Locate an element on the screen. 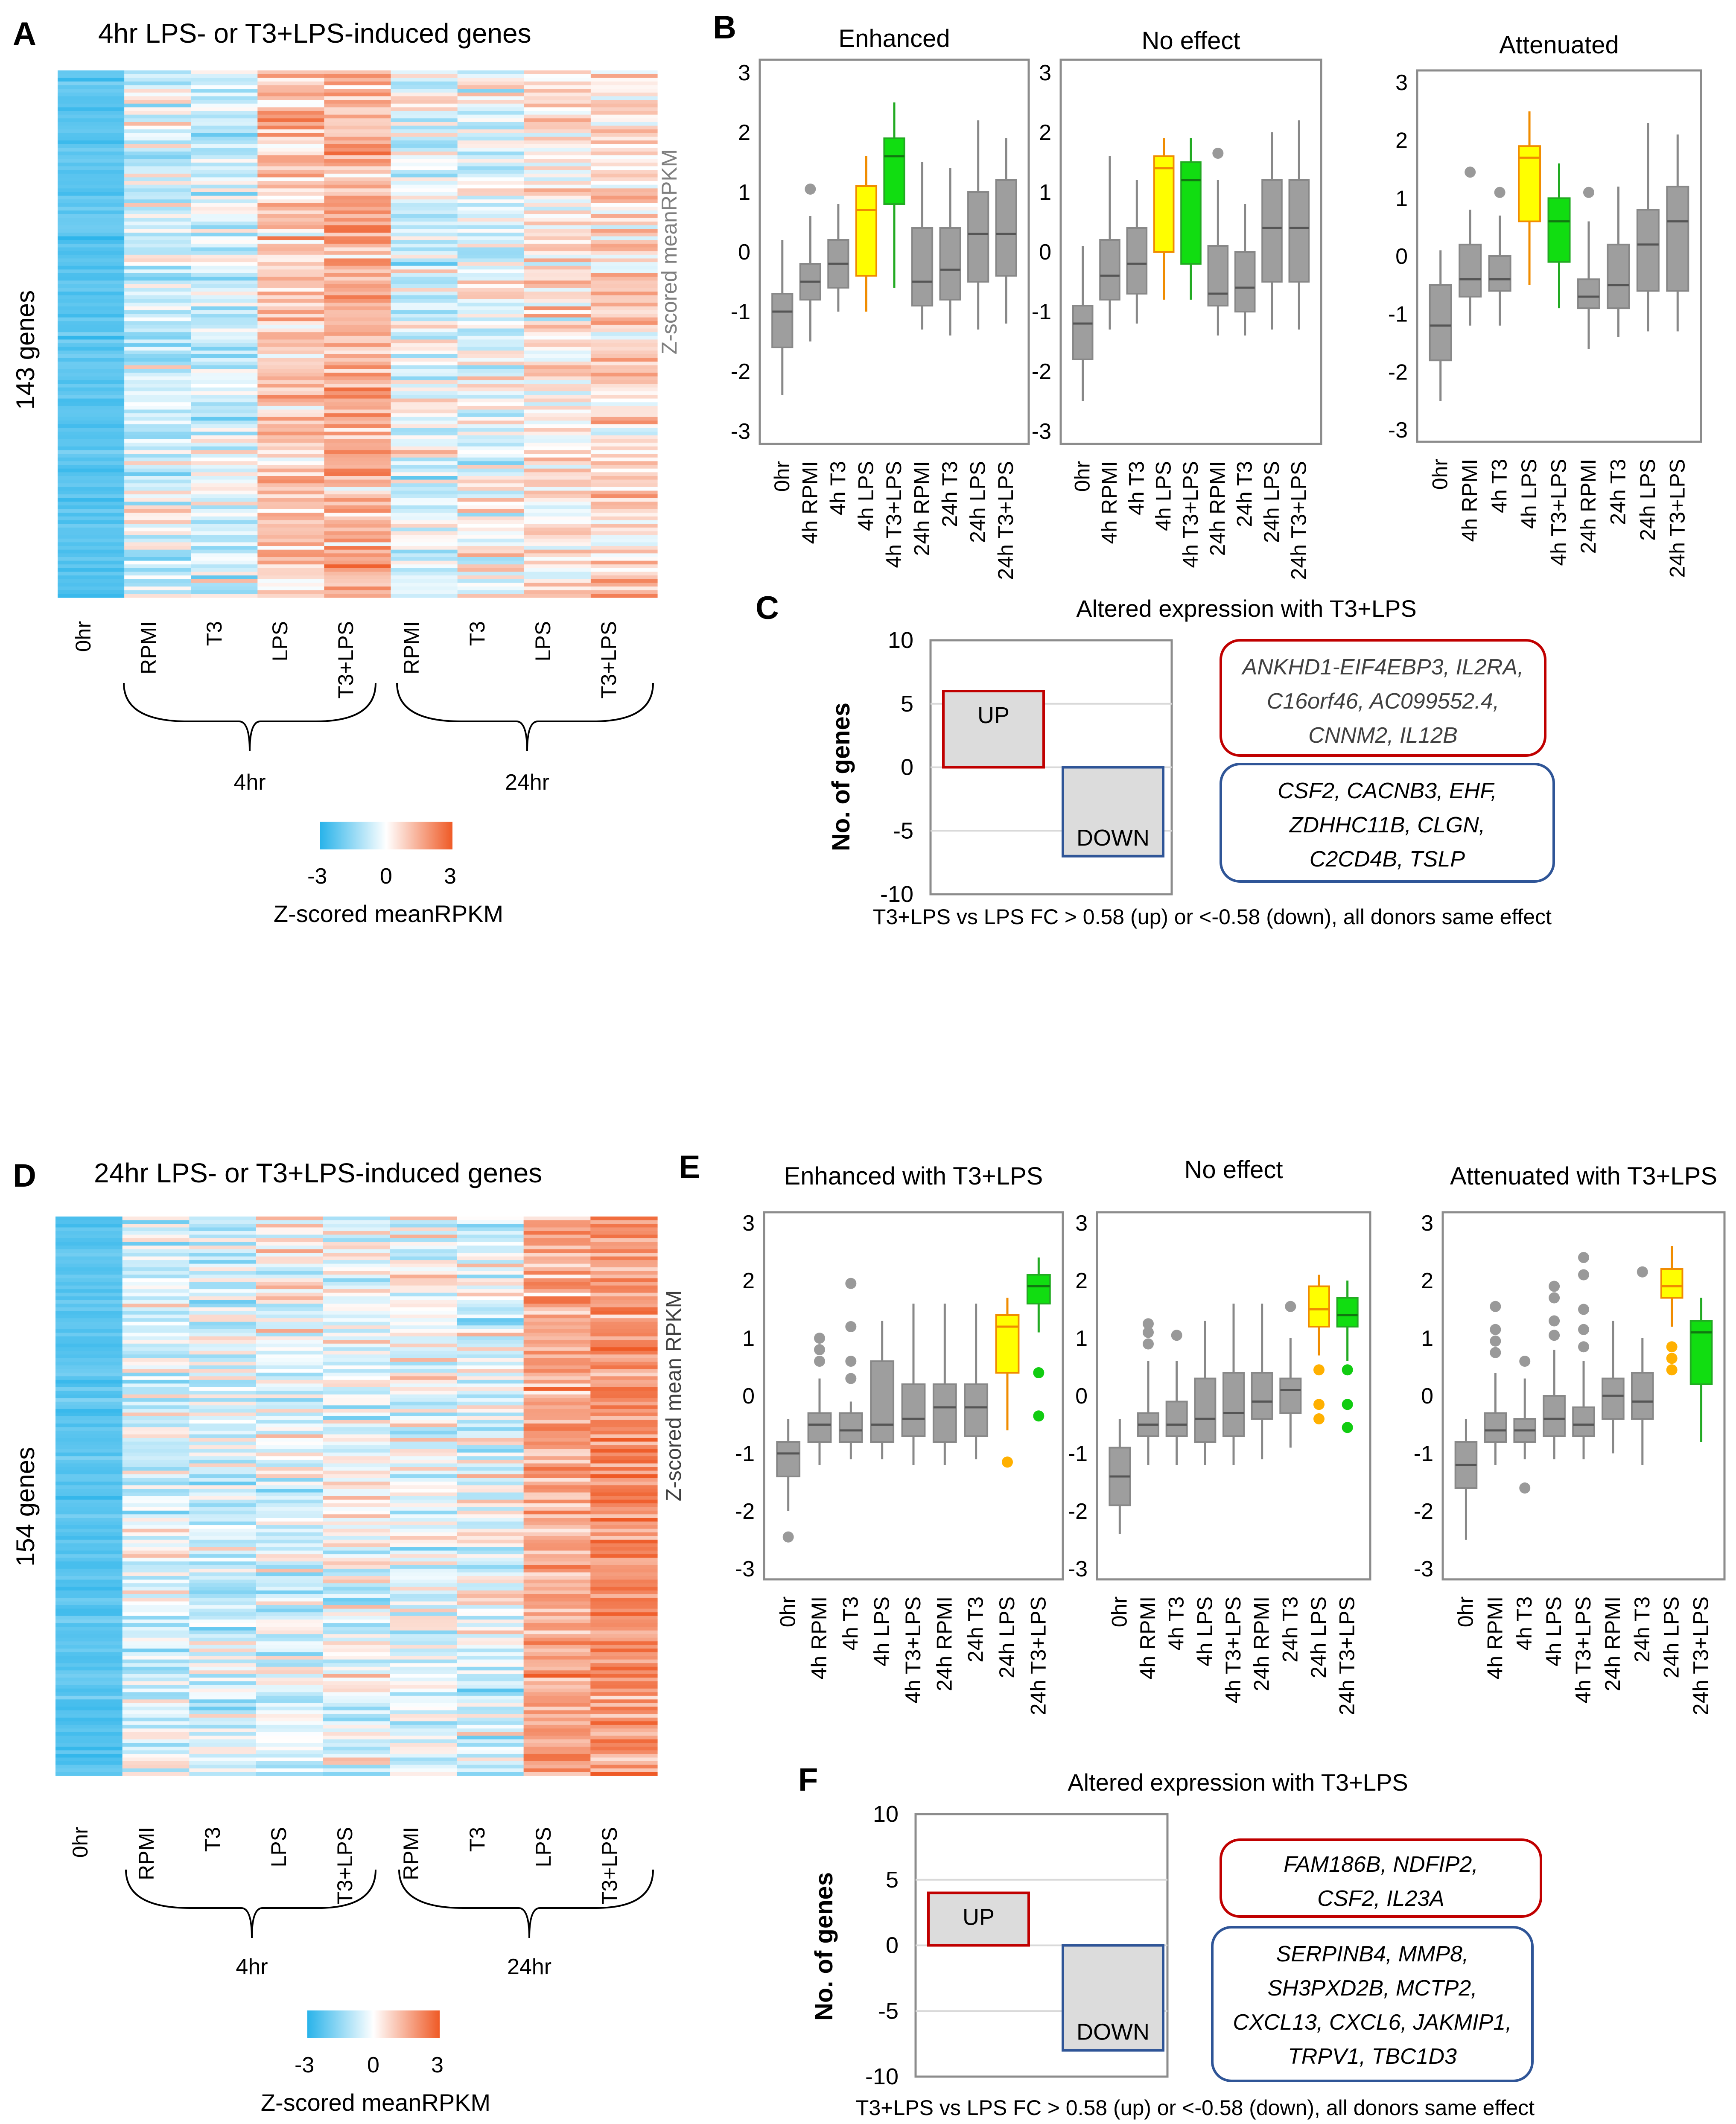  down-genes-line: CXCL13, CXCL6, JAKMIP1, is located at coordinates (1372, 2023).